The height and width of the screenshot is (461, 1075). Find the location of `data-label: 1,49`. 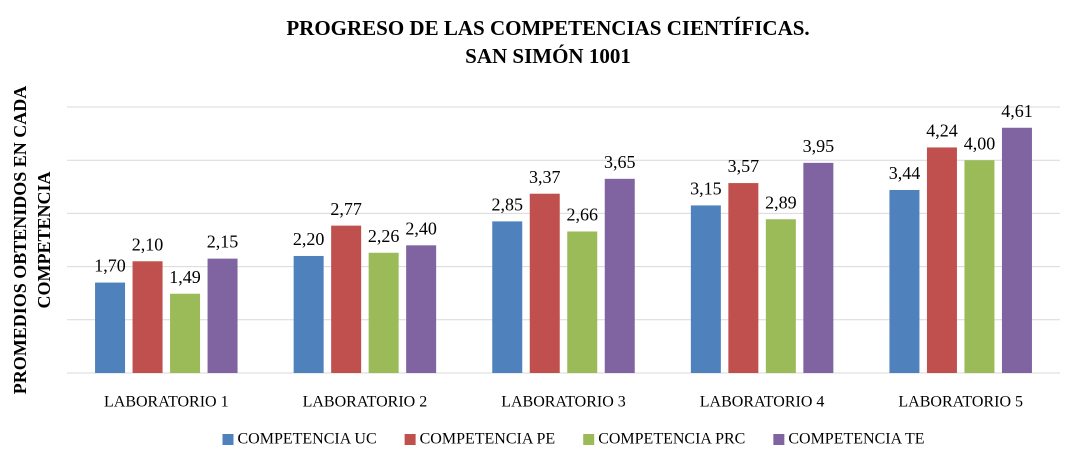

data-label: 1,49 is located at coordinates (185, 277).